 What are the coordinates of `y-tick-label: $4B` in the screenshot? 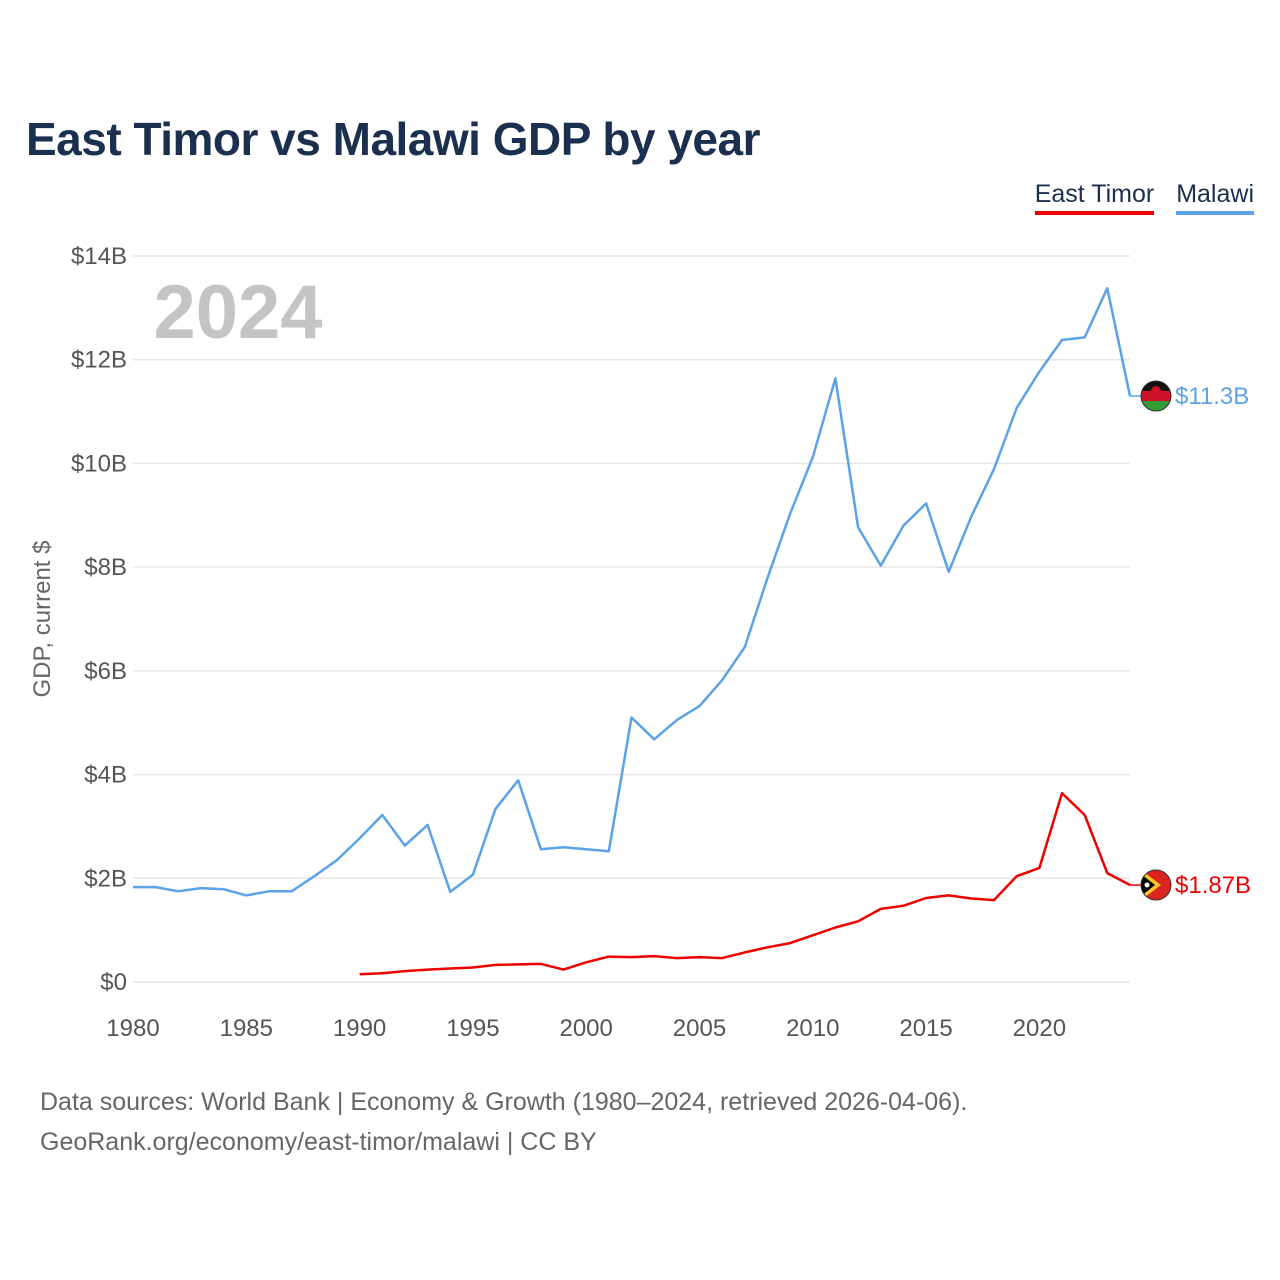 It's located at (105, 775).